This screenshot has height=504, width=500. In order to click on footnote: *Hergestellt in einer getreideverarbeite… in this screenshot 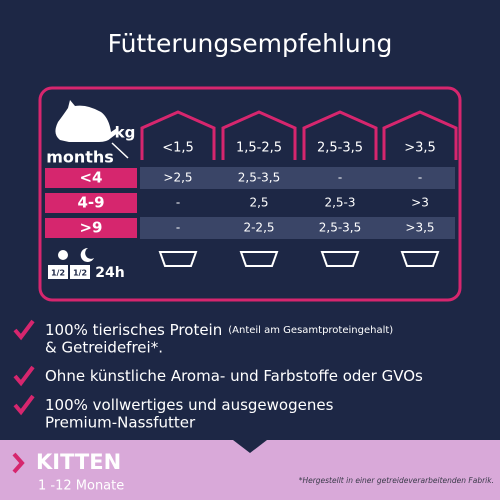, I will do `click(396, 480)`.